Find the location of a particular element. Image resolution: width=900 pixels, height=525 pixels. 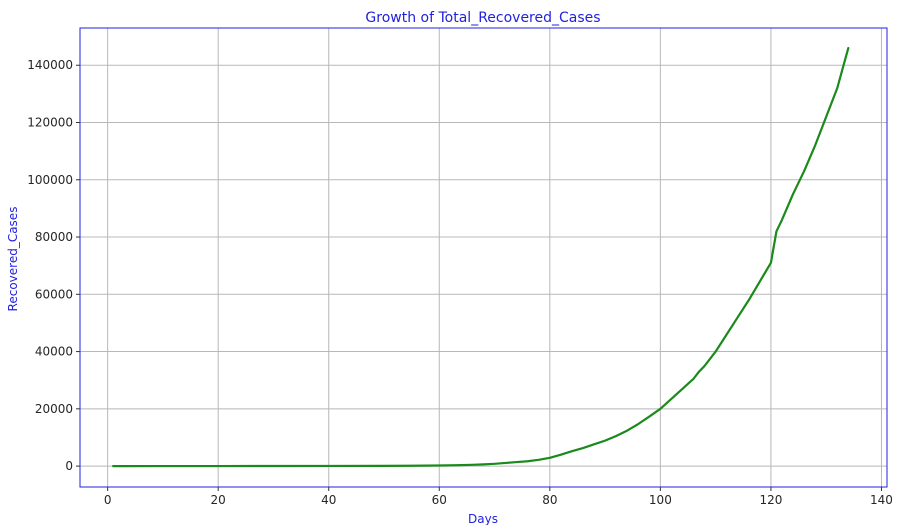

y-tick-label: 100000 is located at coordinates (50, 180).